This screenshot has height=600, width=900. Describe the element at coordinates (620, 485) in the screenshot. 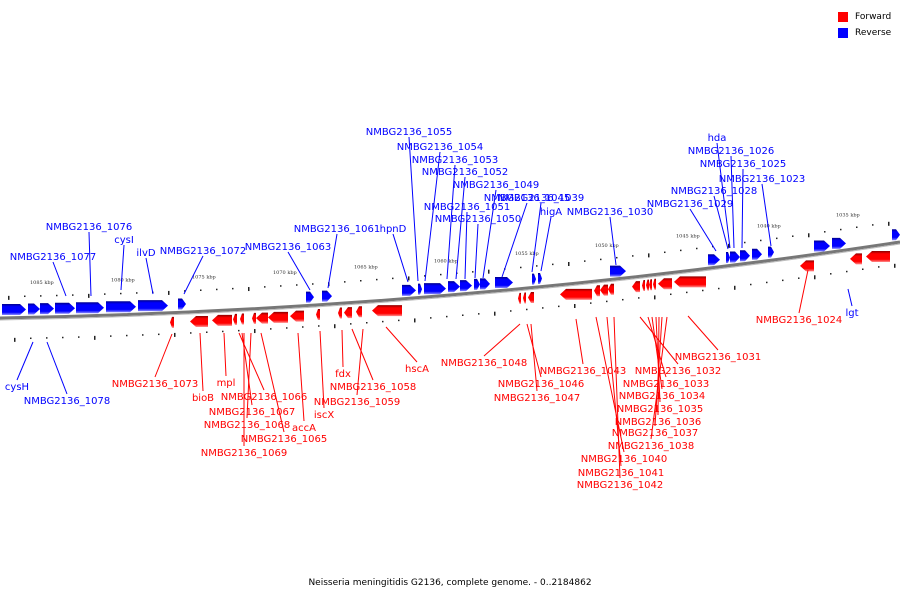

I see `gene-label: NMBG2136_1042` at that location.